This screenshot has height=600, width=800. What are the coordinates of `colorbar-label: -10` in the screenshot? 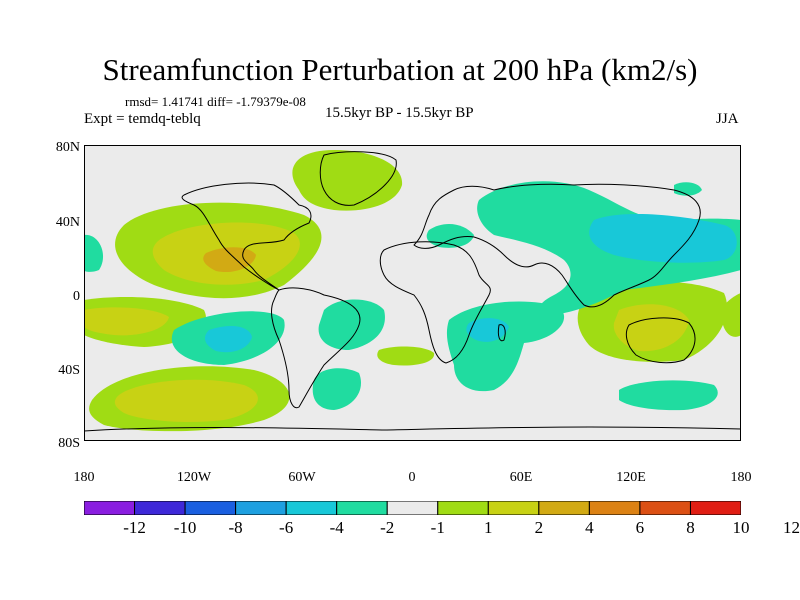 It's located at (185, 527).